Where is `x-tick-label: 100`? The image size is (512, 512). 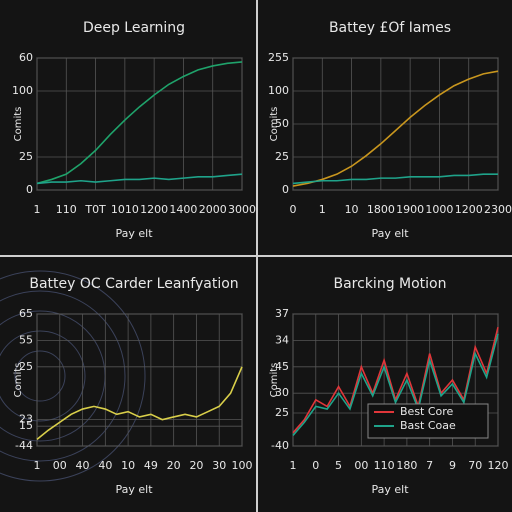
x-tick-label: 100 is located at coordinates (242, 465).